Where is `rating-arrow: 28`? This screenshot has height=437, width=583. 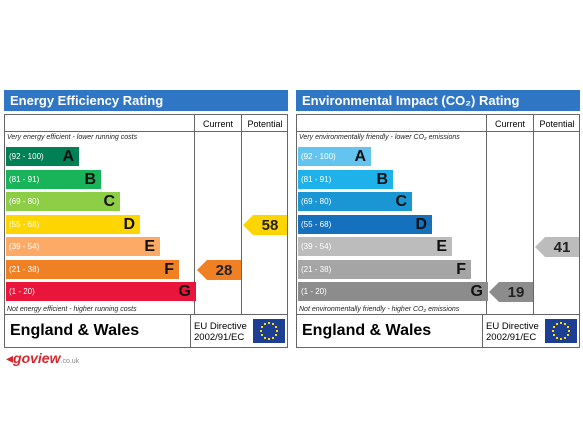 rating-arrow: 28 is located at coordinates (219, 269).